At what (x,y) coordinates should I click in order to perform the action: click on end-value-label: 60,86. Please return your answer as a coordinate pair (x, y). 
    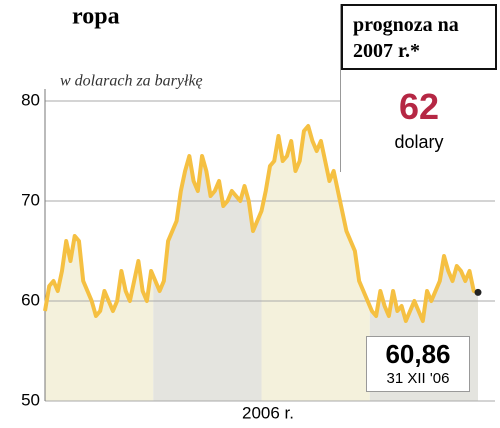
    Looking at the image, I should click on (418, 354).